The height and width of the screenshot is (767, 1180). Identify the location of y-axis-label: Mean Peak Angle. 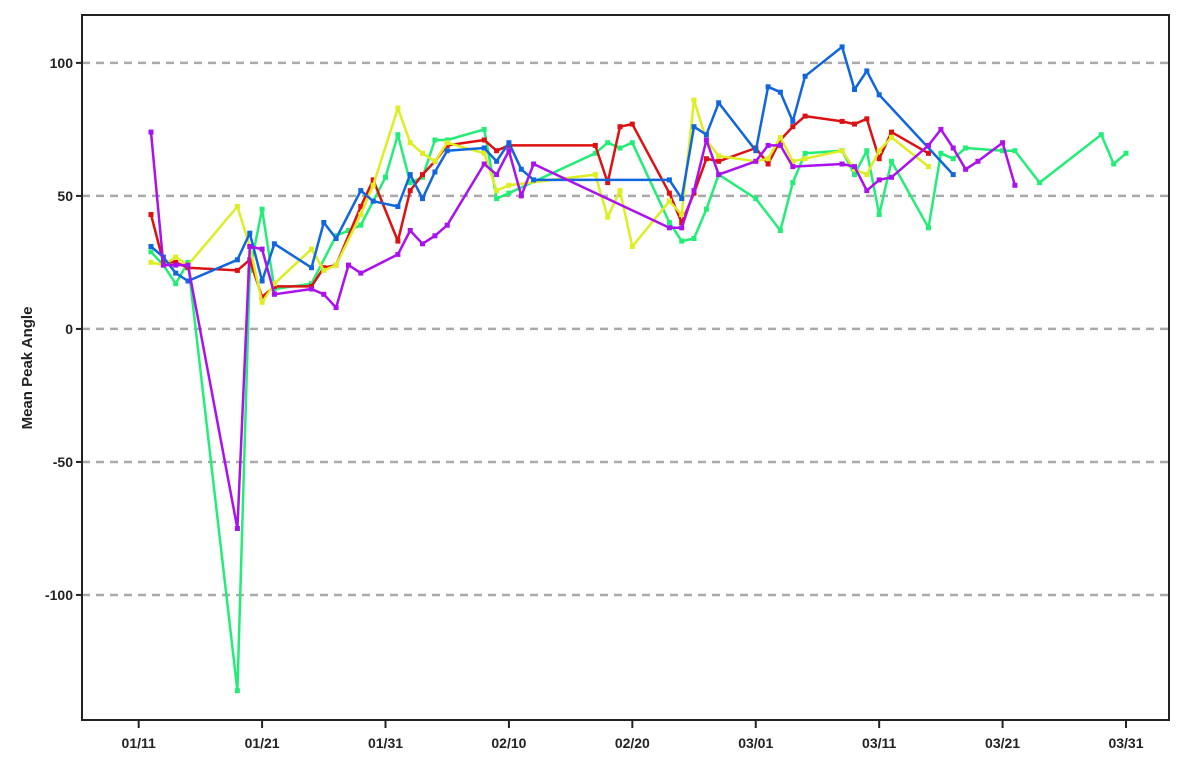
(27, 368).